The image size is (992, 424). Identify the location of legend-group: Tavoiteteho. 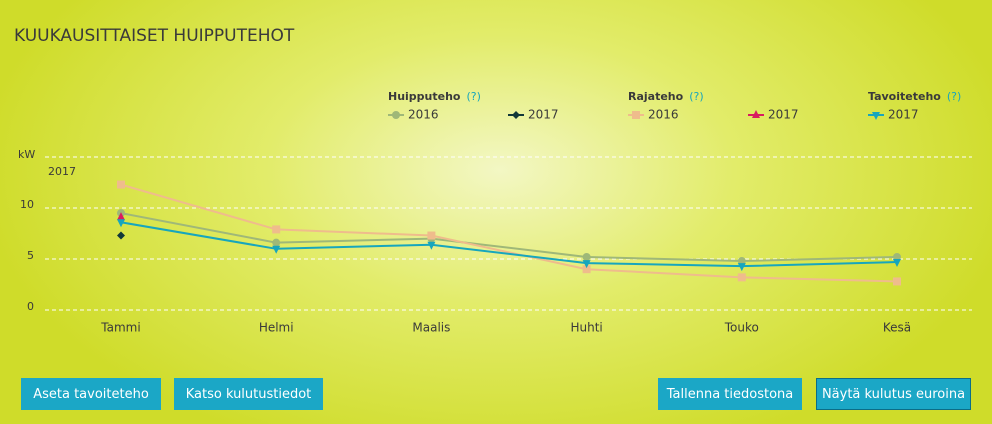
(904, 96).